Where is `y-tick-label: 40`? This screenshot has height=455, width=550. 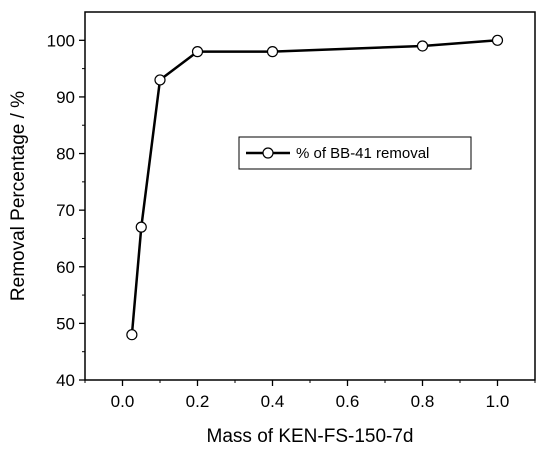
y-tick-label: 40 is located at coordinates (65, 380).